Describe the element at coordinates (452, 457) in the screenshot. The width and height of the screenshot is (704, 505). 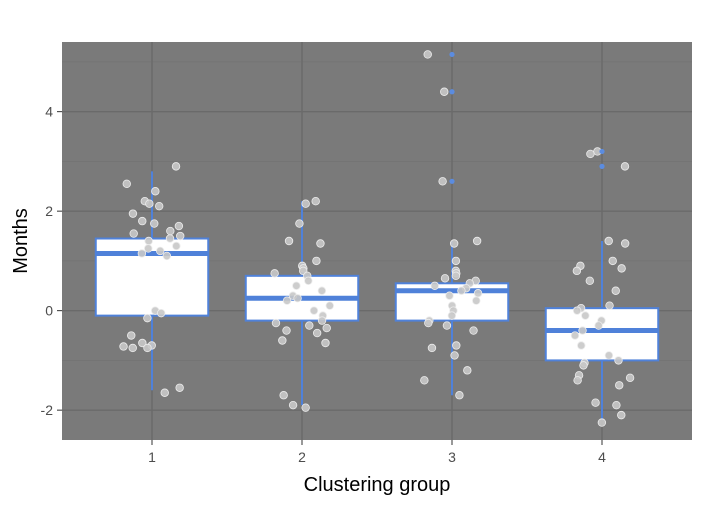
I see `x-tick-label: 3` at that location.